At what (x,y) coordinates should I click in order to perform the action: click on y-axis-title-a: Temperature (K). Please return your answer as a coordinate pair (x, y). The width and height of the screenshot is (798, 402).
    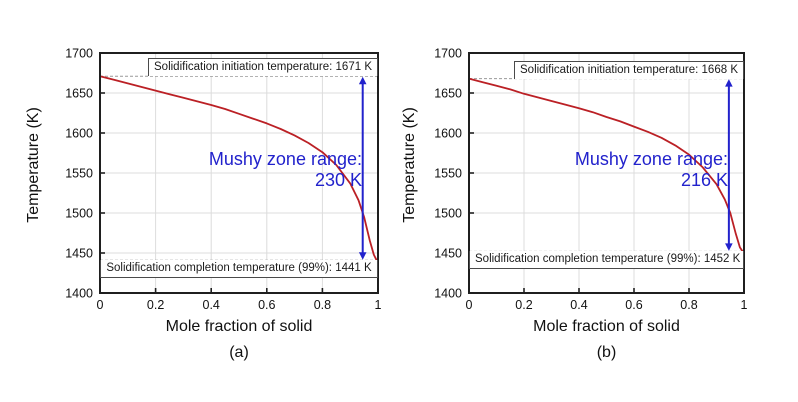
    Looking at the image, I should click on (33, 165).